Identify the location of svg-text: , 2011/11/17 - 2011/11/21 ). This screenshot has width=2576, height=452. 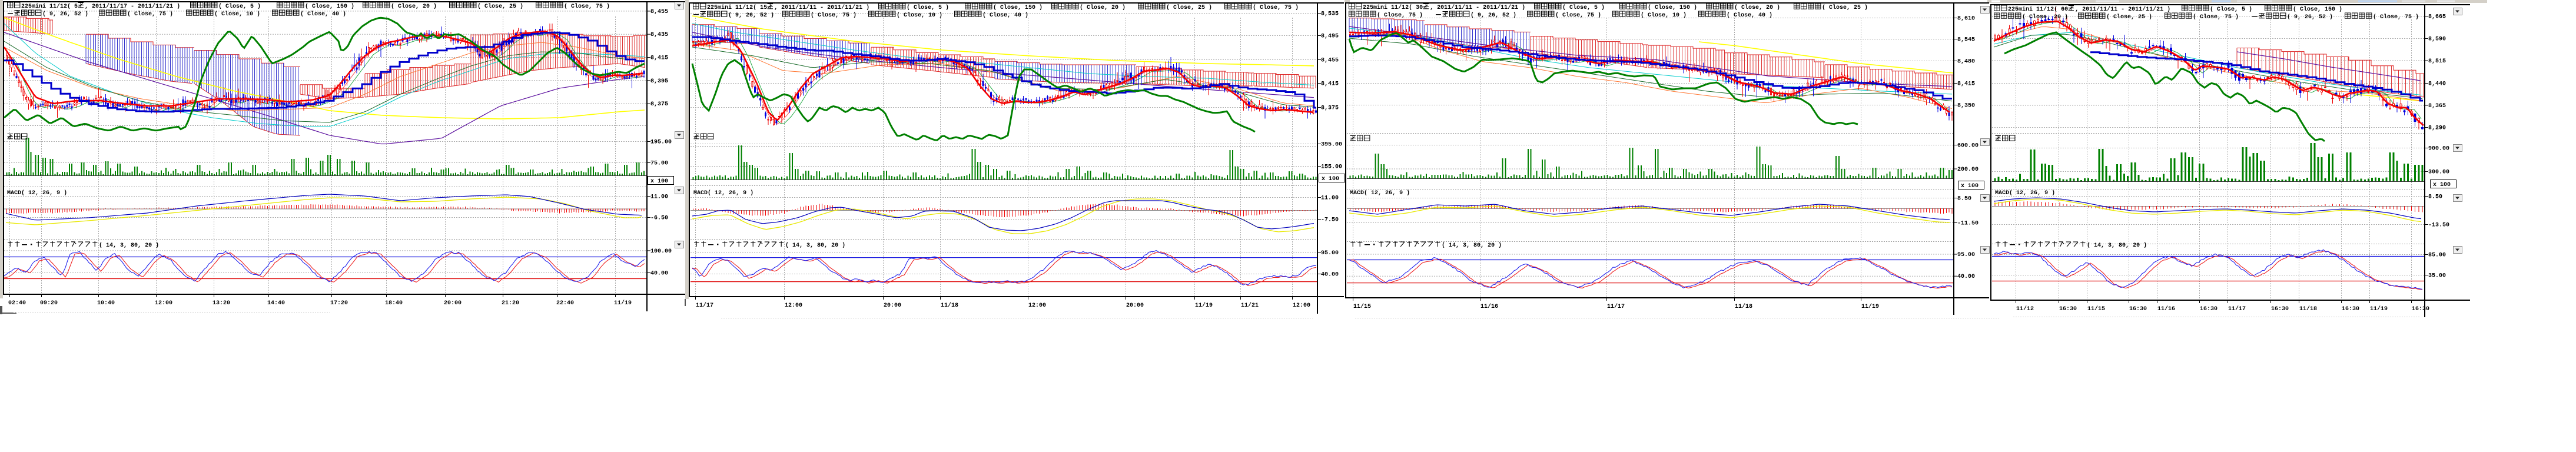
(132, 6).